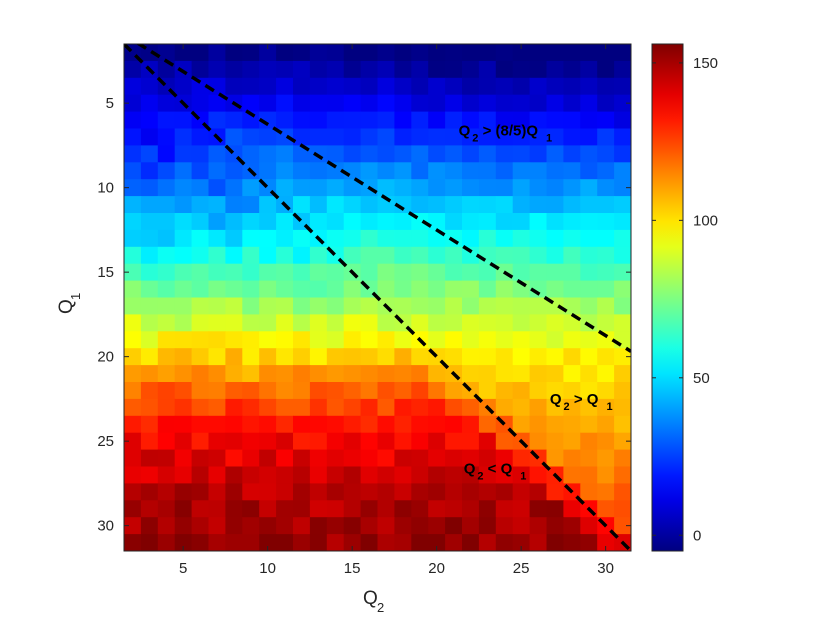 The width and height of the screenshot is (830, 623). I want to click on x-tick-label: 10, so click(267, 568).